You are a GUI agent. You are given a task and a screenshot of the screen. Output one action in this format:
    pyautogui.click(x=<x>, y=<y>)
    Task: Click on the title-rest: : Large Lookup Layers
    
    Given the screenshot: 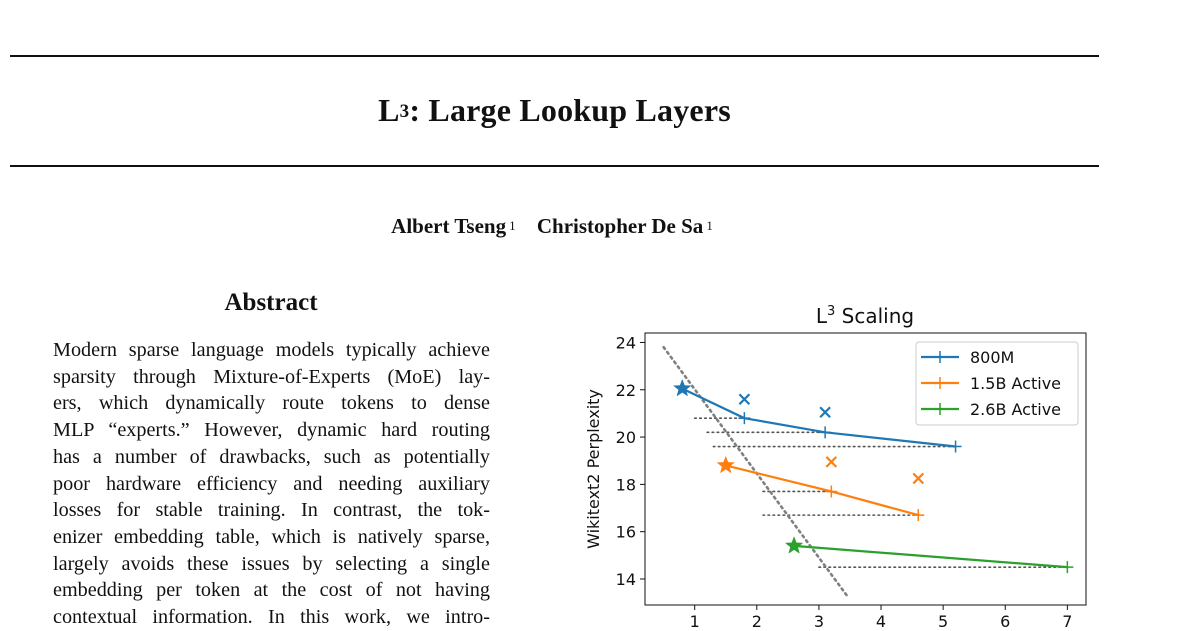 What is the action you would take?
    pyautogui.click(x=570, y=110)
    